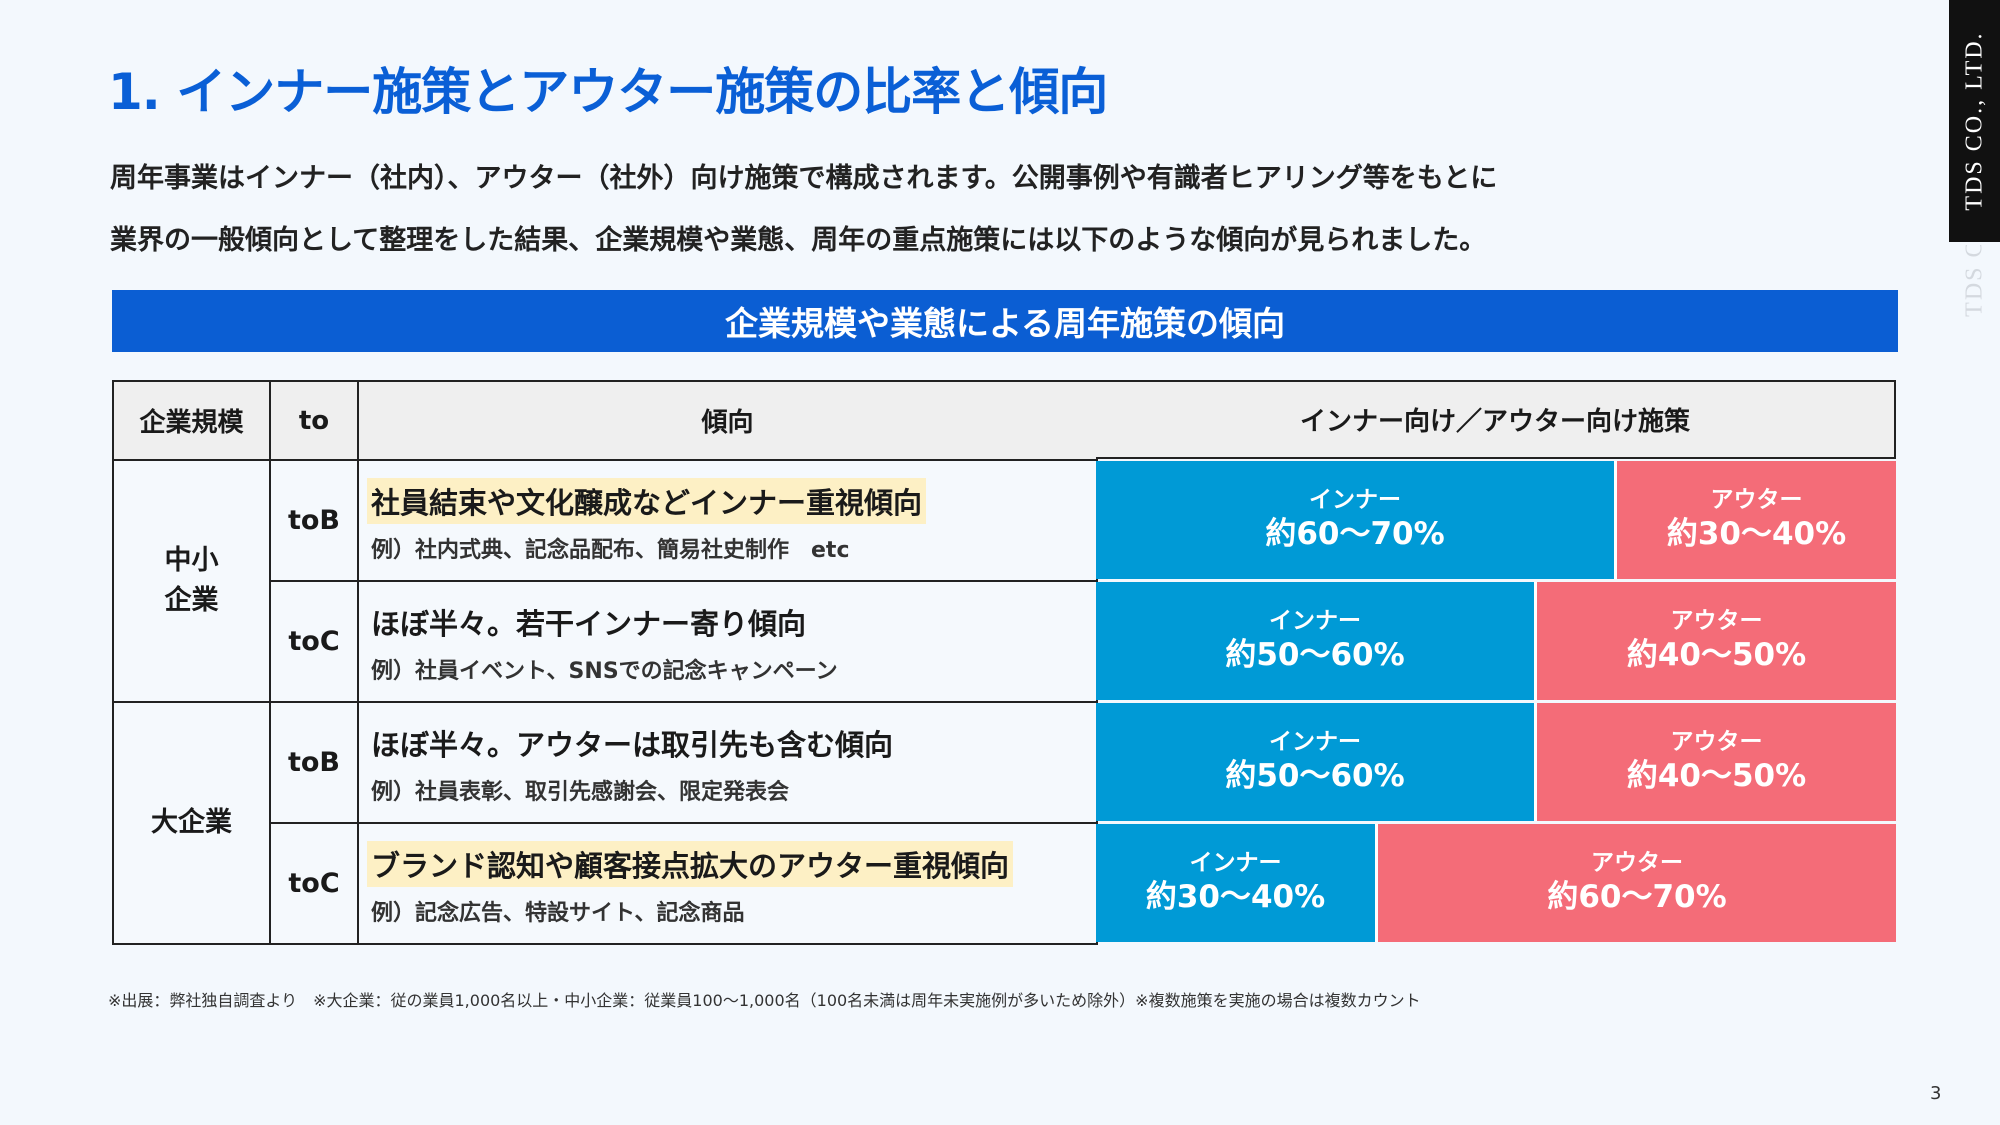 Image resolution: width=2000 pixels, height=1125 pixels. I want to click on trend-main: ほぼ半々。アウターは取引先も含む傾向, so click(632, 744).